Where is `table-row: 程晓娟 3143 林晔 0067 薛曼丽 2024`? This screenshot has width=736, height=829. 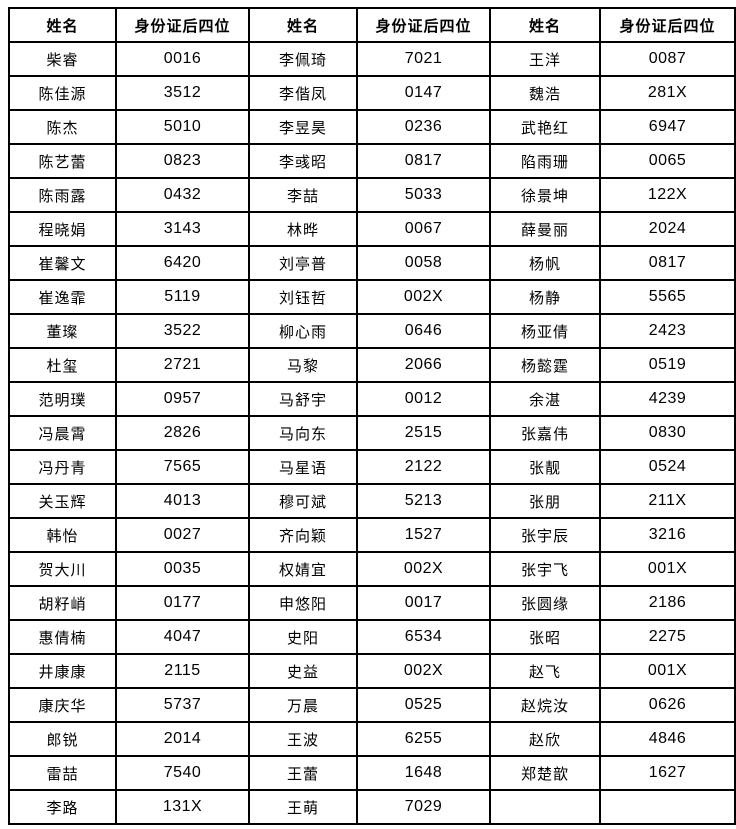 table-row: 程晓娟 3143 林晔 0067 薛曼丽 2024 is located at coordinates (372, 229).